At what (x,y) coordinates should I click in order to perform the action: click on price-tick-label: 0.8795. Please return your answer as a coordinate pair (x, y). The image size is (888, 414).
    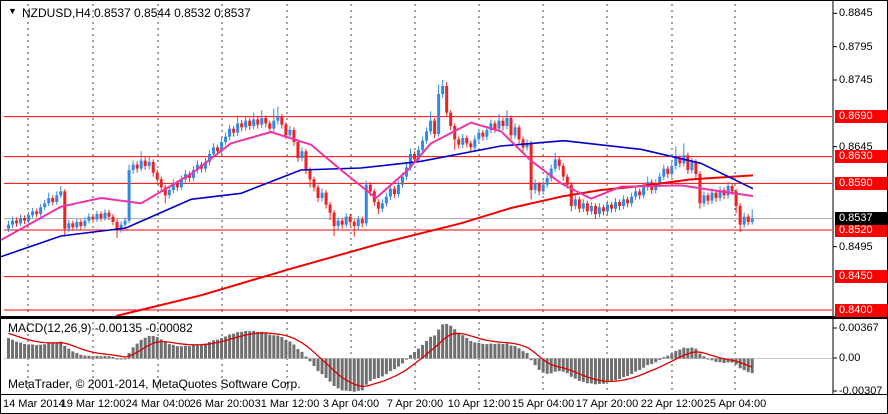
    Looking at the image, I should click on (856, 46).